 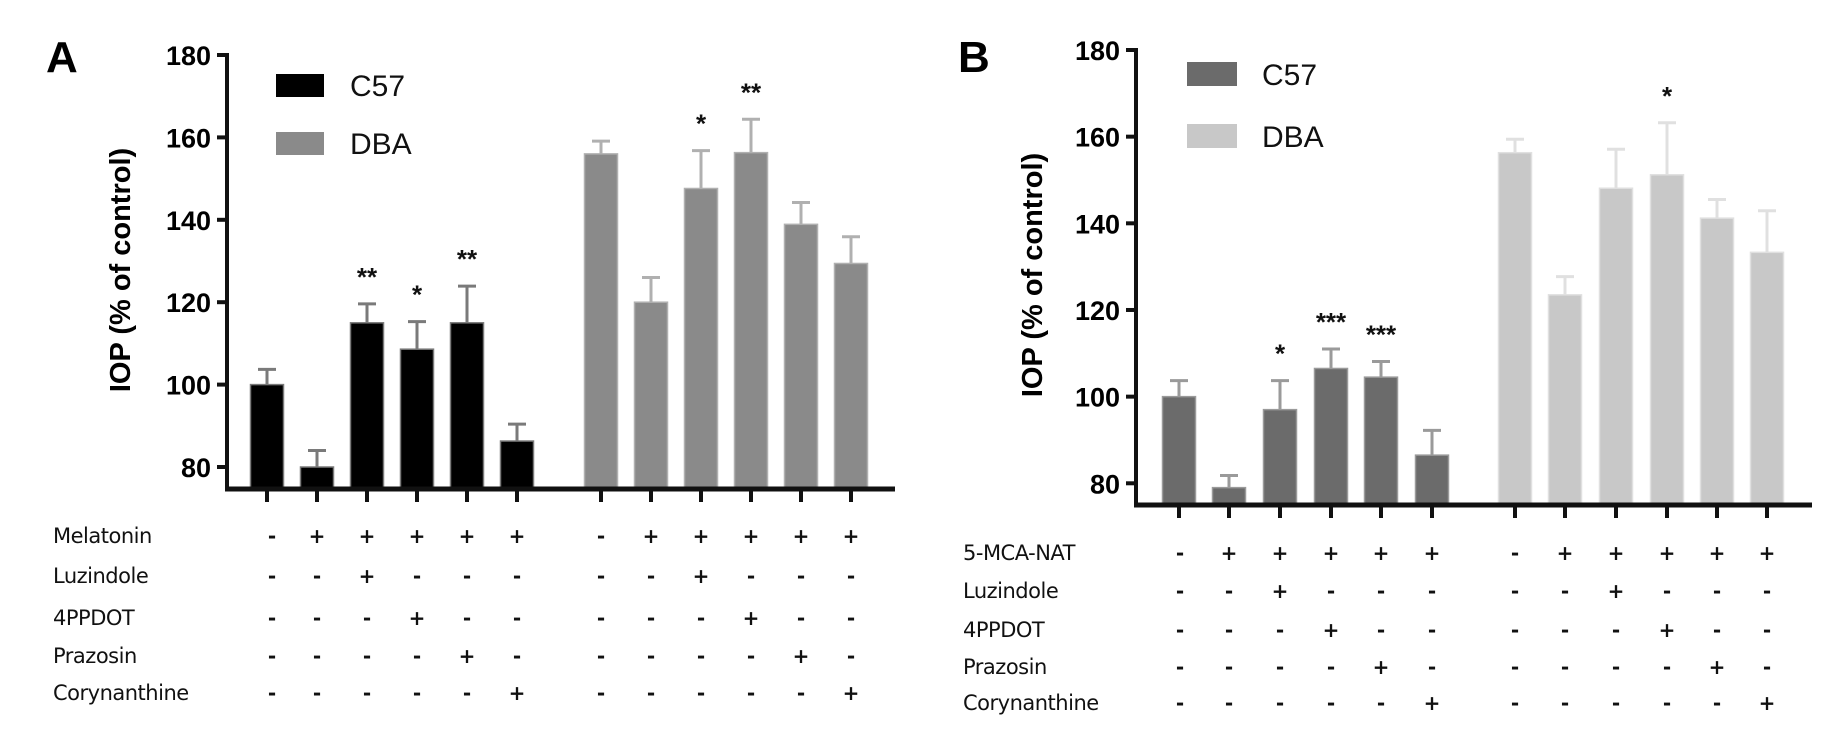 I want to click on treatment-label: 4PPDOT, so click(x=1004, y=630).